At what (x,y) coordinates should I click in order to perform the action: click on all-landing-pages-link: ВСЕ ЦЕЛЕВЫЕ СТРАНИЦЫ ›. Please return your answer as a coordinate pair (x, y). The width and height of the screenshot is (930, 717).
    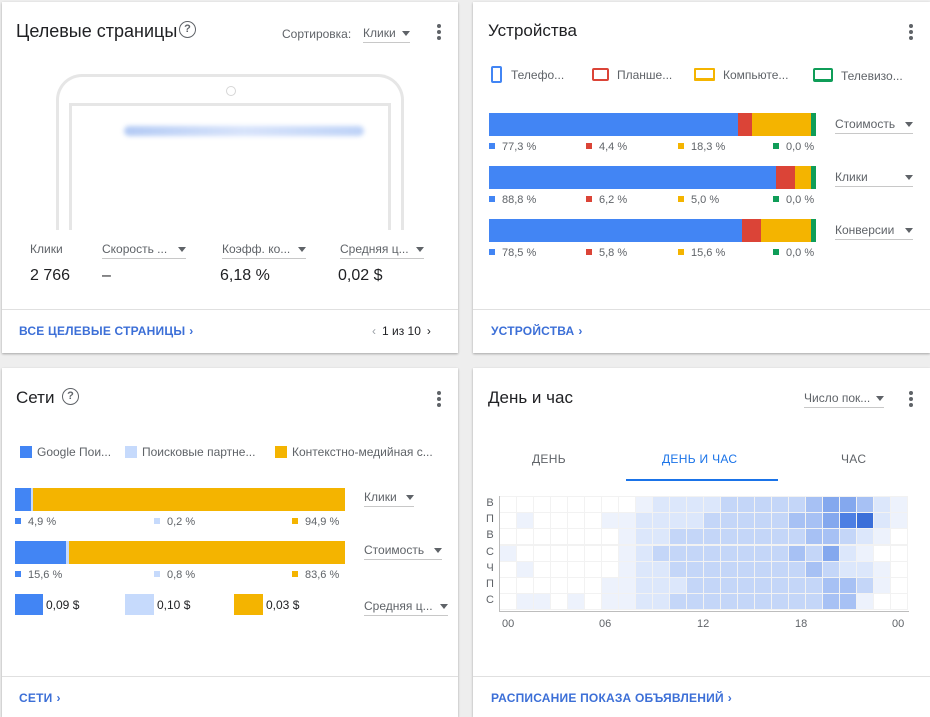
    Looking at the image, I should click on (106, 331).